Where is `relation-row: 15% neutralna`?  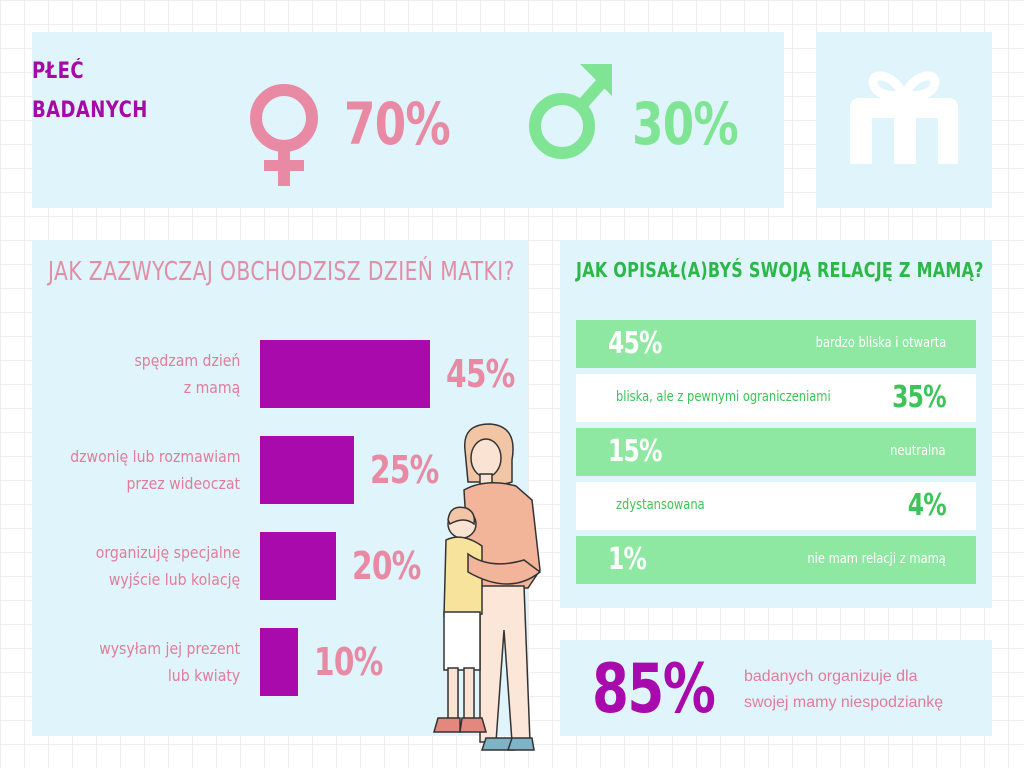 relation-row: 15% neutralna is located at coordinates (776, 452).